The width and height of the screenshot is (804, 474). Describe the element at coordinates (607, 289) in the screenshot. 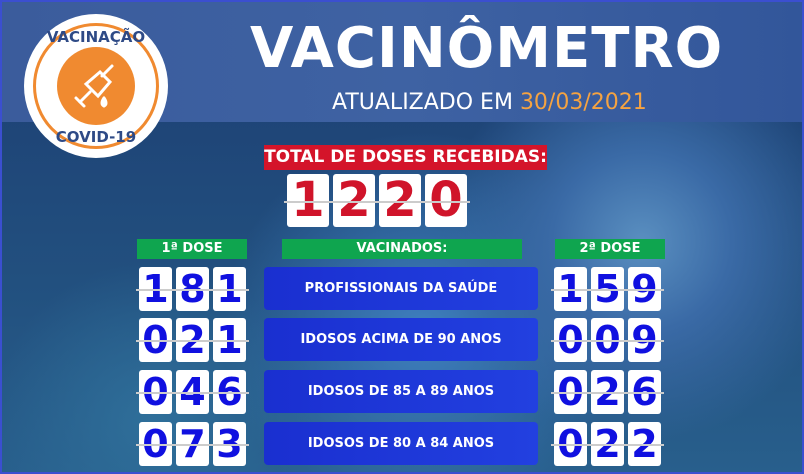

I see `digit: 5` at that location.